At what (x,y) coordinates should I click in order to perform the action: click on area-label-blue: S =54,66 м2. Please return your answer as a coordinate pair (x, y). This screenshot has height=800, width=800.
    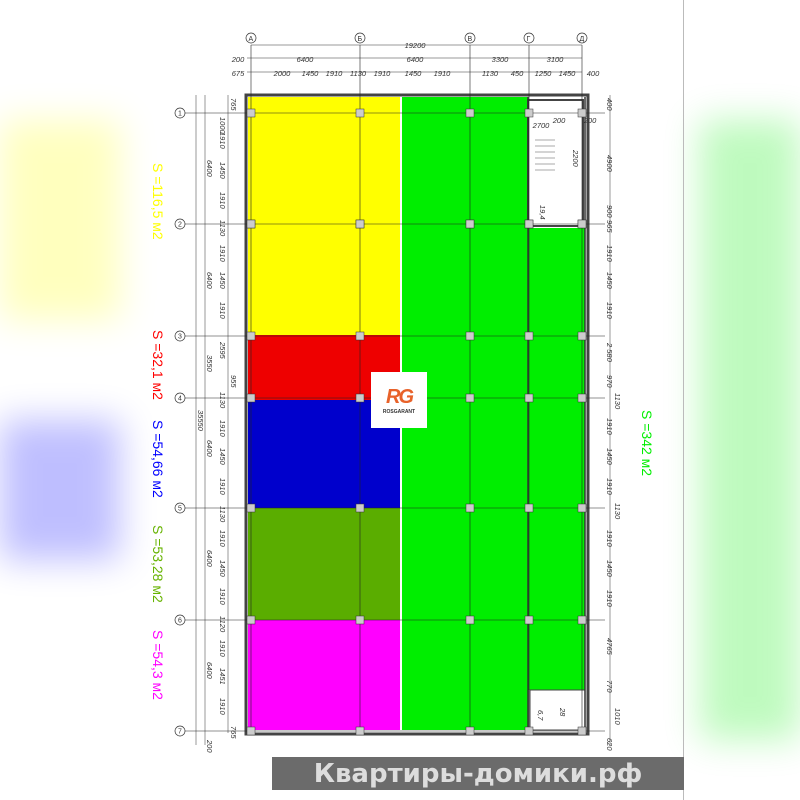
    Looking at the image, I should click on (158, 459).